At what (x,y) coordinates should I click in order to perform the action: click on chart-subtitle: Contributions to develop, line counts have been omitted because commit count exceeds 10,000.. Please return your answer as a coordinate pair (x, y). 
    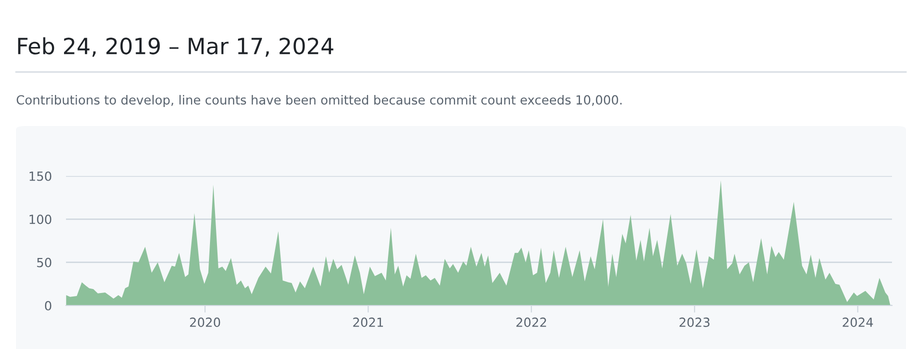
    Looking at the image, I should click on (319, 101).